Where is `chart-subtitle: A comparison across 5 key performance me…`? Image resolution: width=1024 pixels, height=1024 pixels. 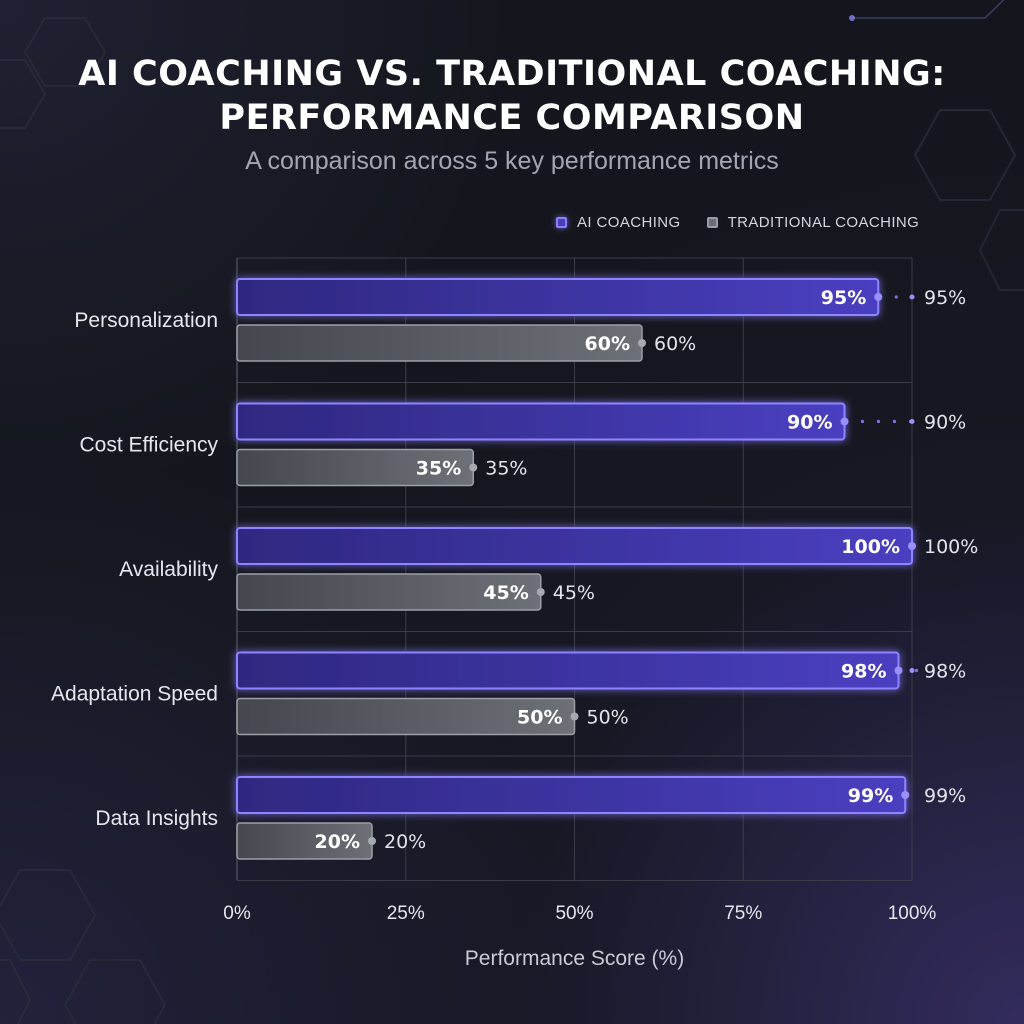 chart-subtitle: A comparison across 5 key performance me… is located at coordinates (512, 161).